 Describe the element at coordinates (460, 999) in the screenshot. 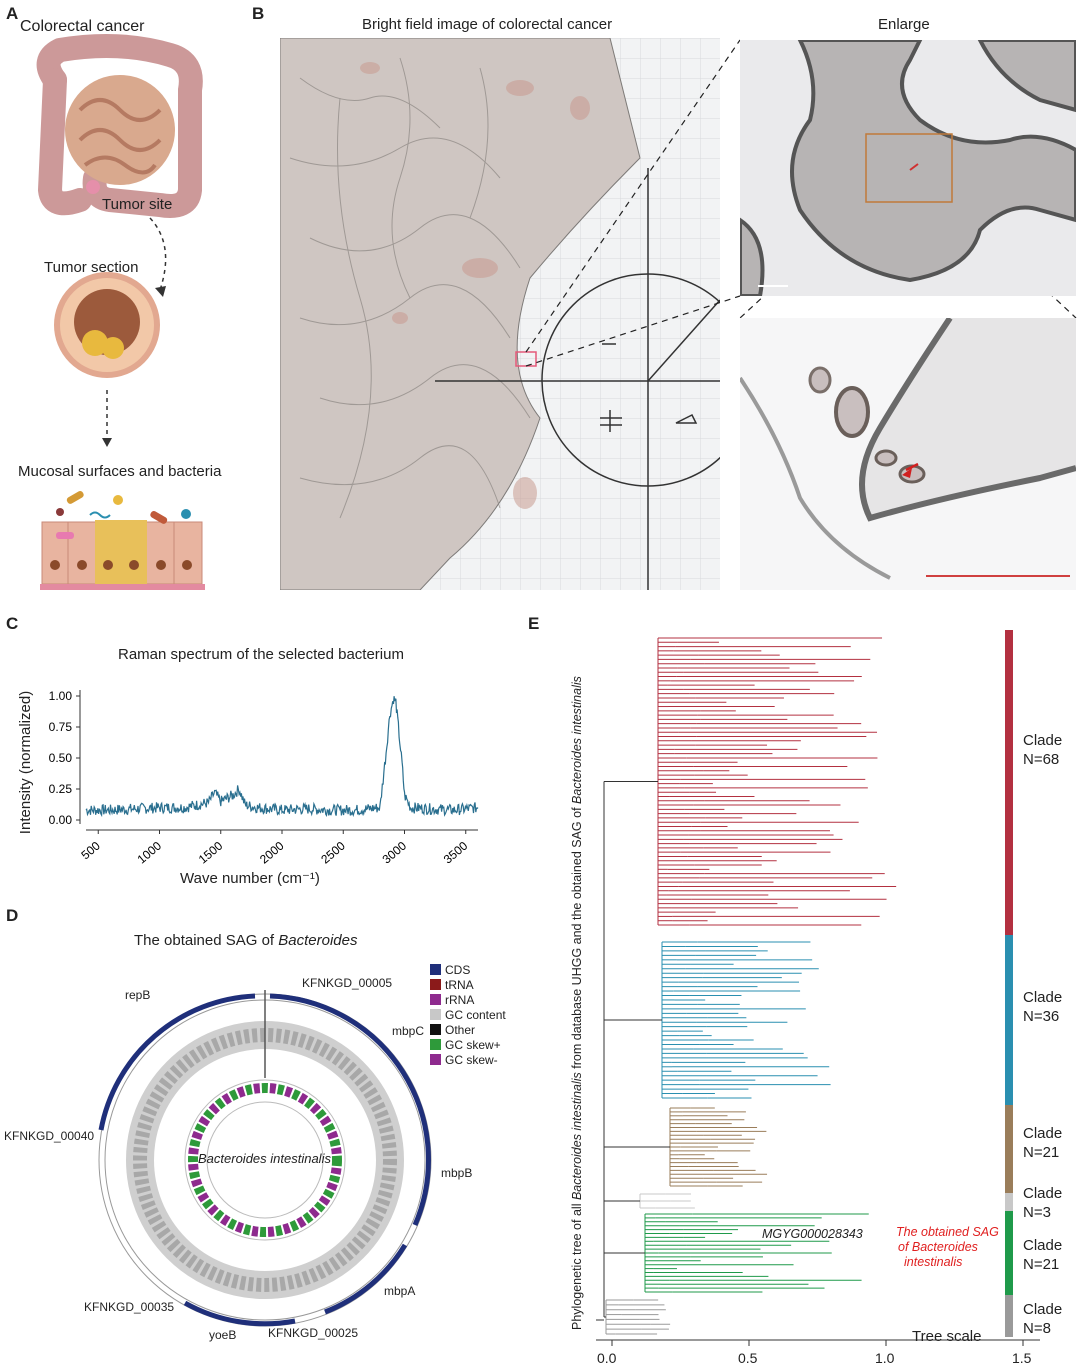

I see `legend-label: rRNA` at that location.